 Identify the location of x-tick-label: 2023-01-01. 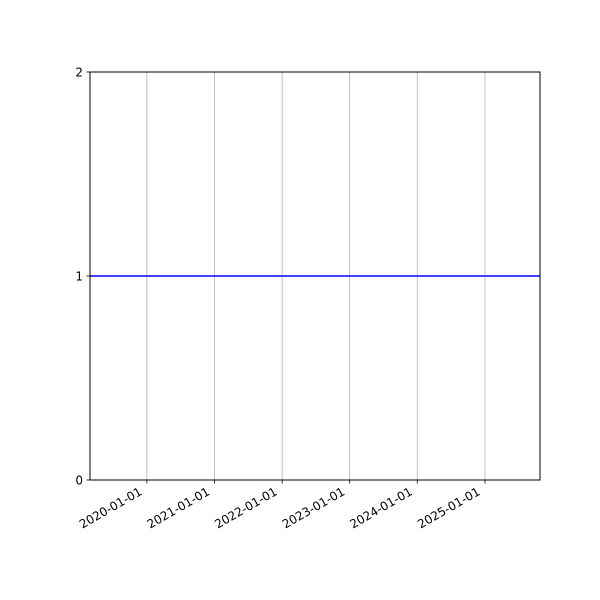
(313, 507).